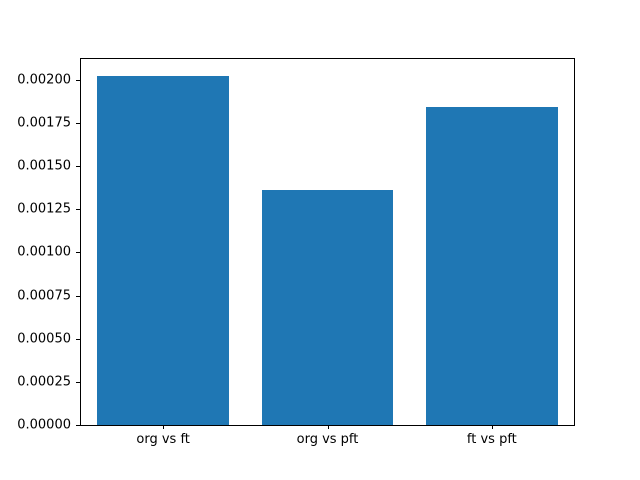 Image resolution: width=640 pixels, height=480 pixels. What do you see at coordinates (327, 439) in the screenshot?
I see `x-tick-label: org vs pft` at bounding box center [327, 439].